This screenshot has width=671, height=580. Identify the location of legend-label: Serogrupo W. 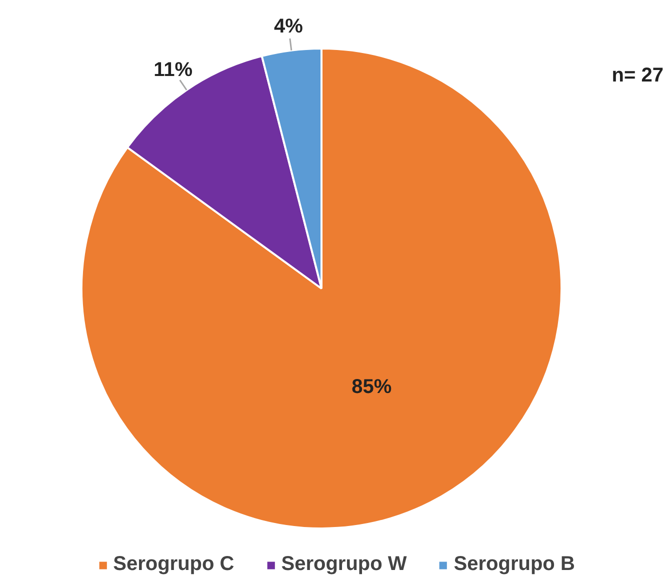
(344, 564).